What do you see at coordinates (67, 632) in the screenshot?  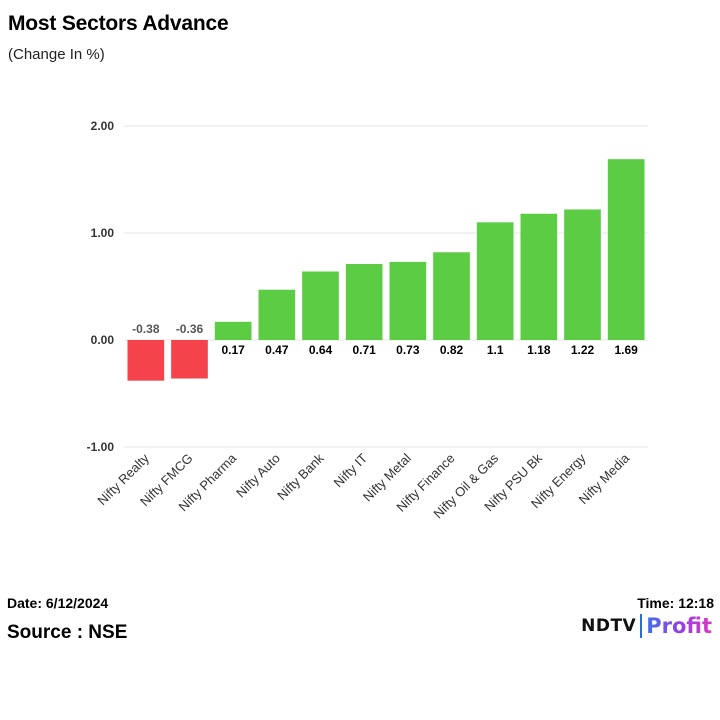 I see `footer-source: Source : NSE` at bounding box center [67, 632].